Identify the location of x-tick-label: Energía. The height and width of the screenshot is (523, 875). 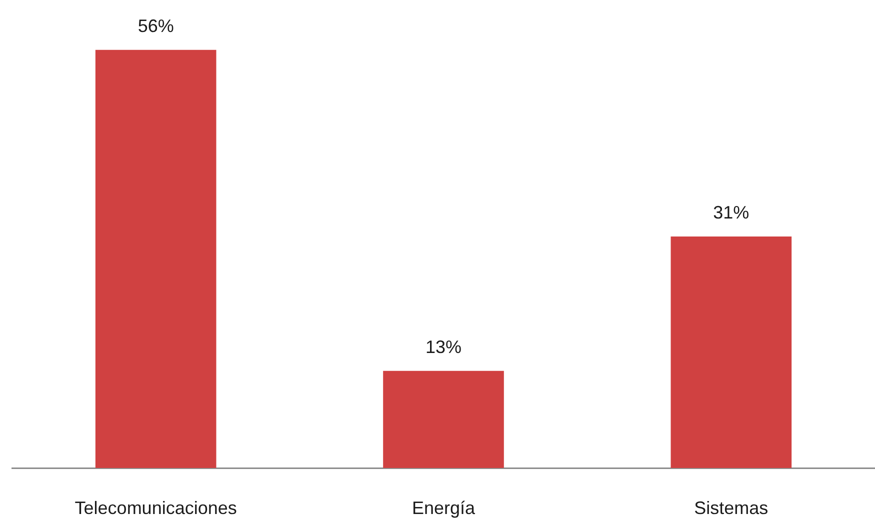
(444, 508).